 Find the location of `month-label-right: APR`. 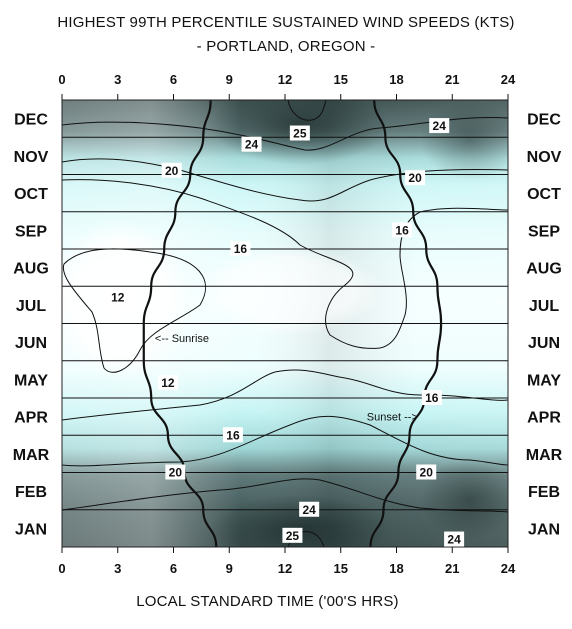

month-label-right: APR is located at coordinates (544, 418).